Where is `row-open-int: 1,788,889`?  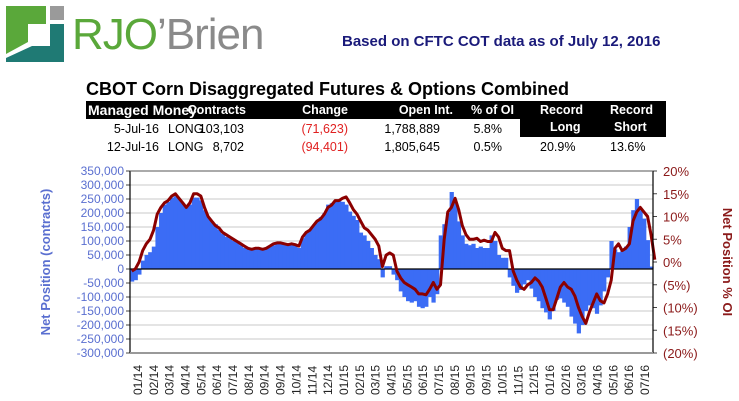
row-open-int: 1,788,889 is located at coordinates (412, 129).